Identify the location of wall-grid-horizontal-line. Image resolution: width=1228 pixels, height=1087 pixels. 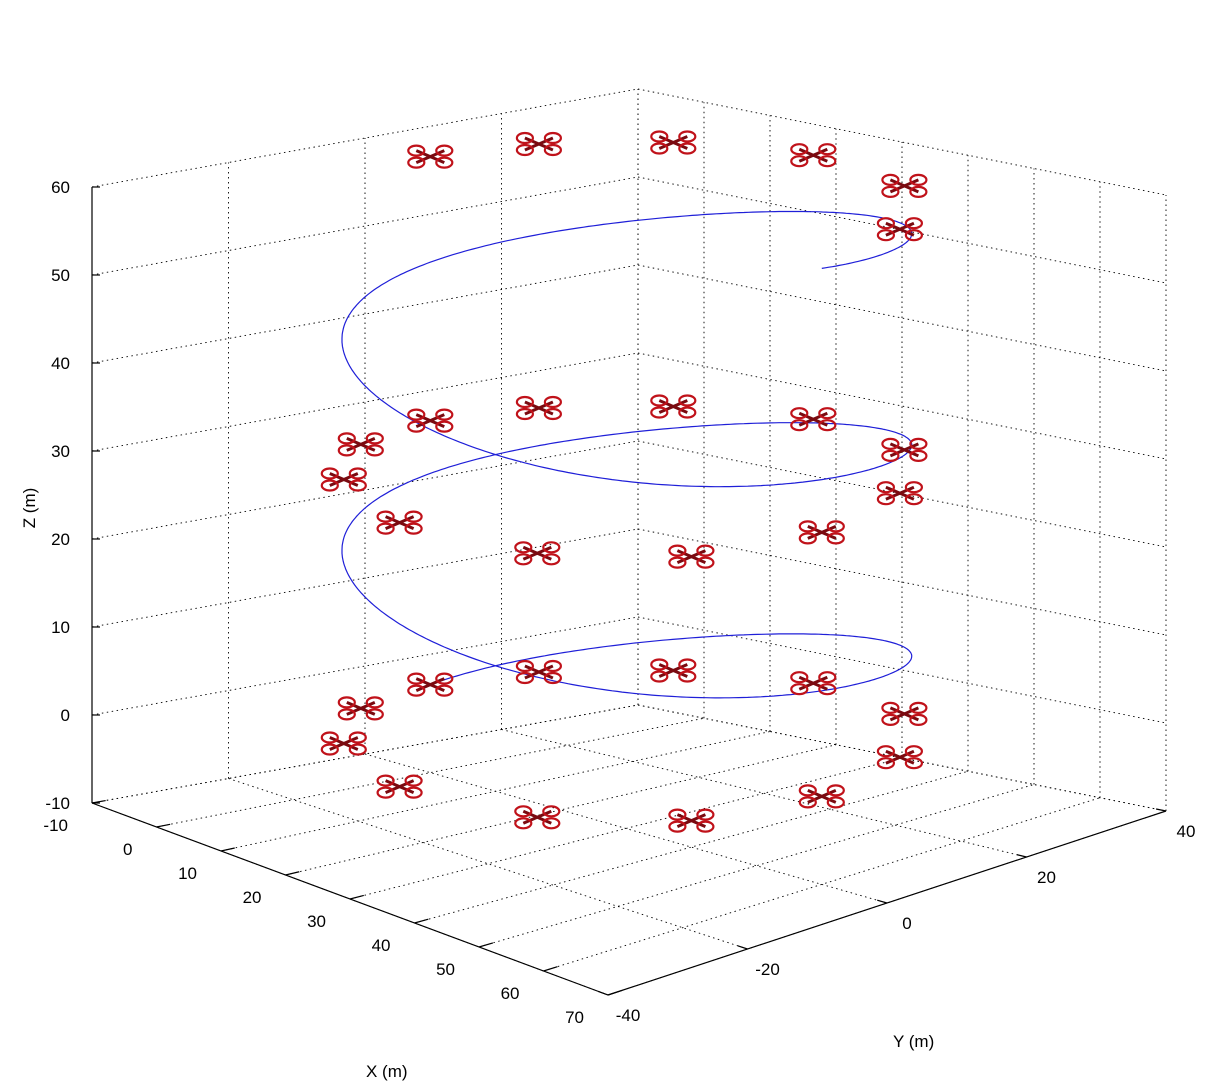
(365, 490).